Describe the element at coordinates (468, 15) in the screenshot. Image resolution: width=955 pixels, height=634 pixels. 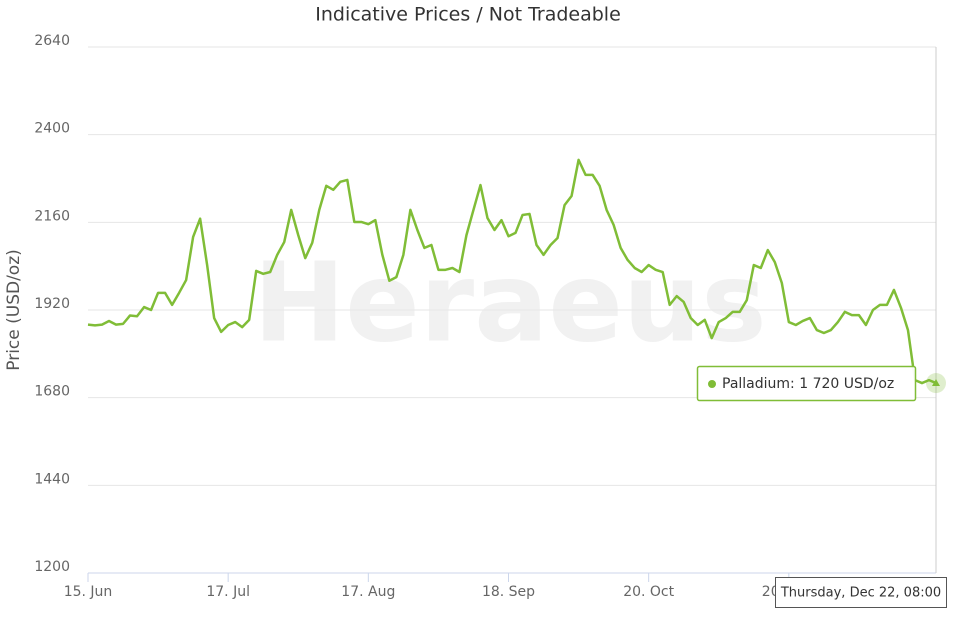
I see `chart-title: Indicative Prices / Not Tradeable` at that location.